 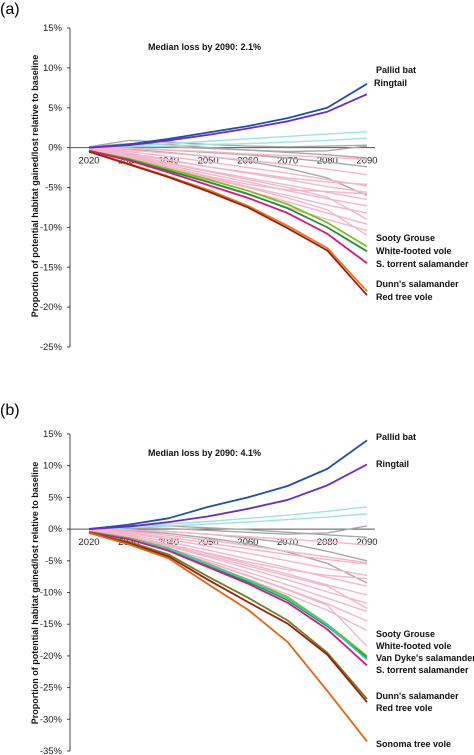 What do you see at coordinates (396, 437) in the screenshot?
I see `panel-b-label-pallid-bat: Pallid bat` at bounding box center [396, 437].